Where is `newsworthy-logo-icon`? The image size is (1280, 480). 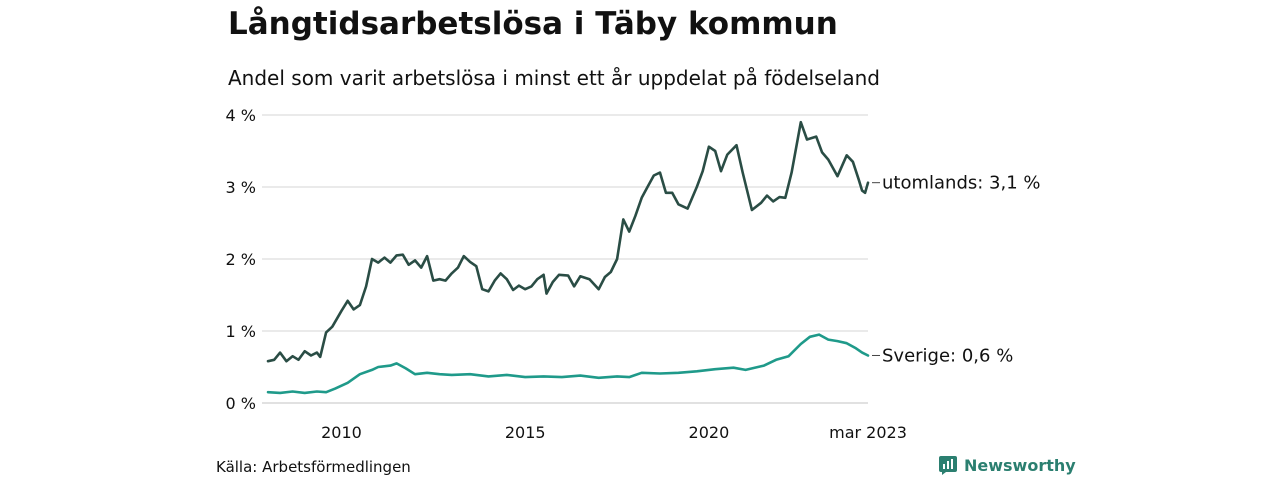
newsworthy-logo-icon is located at coordinates (948, 465).